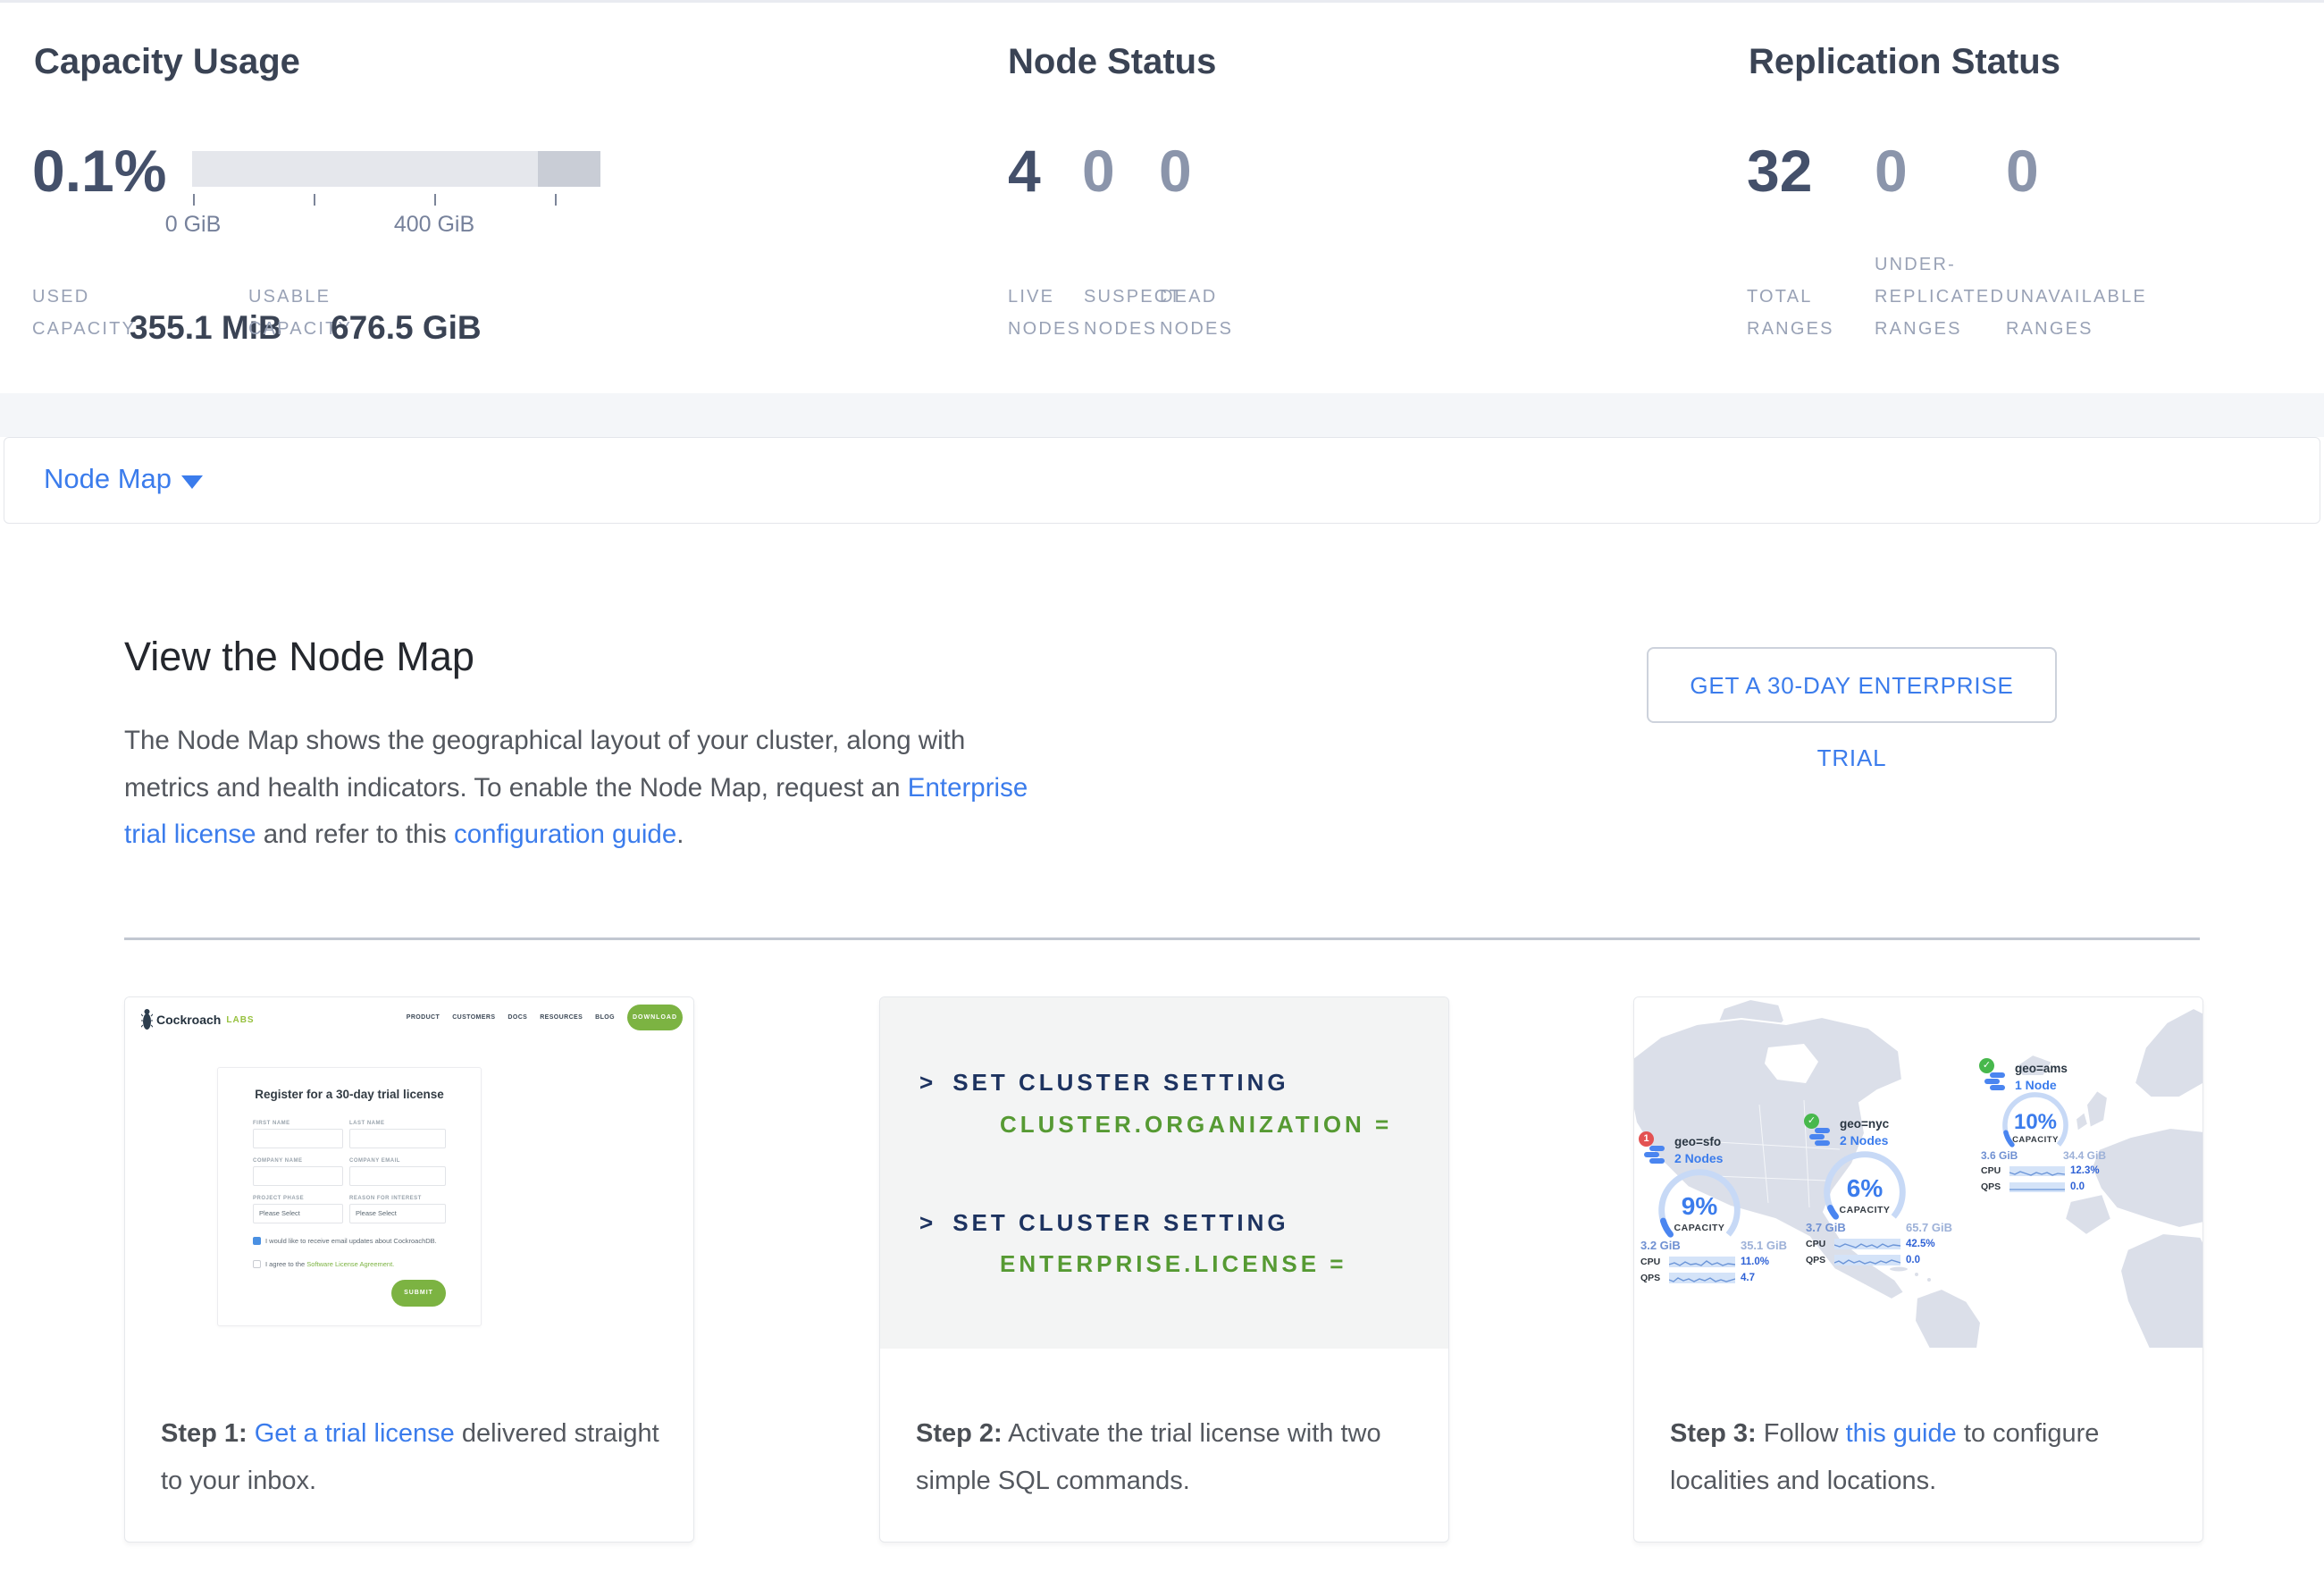 This screenshot has width=2324, height=1589. Describe the element at coordinates (167, 62) in the screenshot. I see `capacity-usage-title: Capacity Usage` at that location.